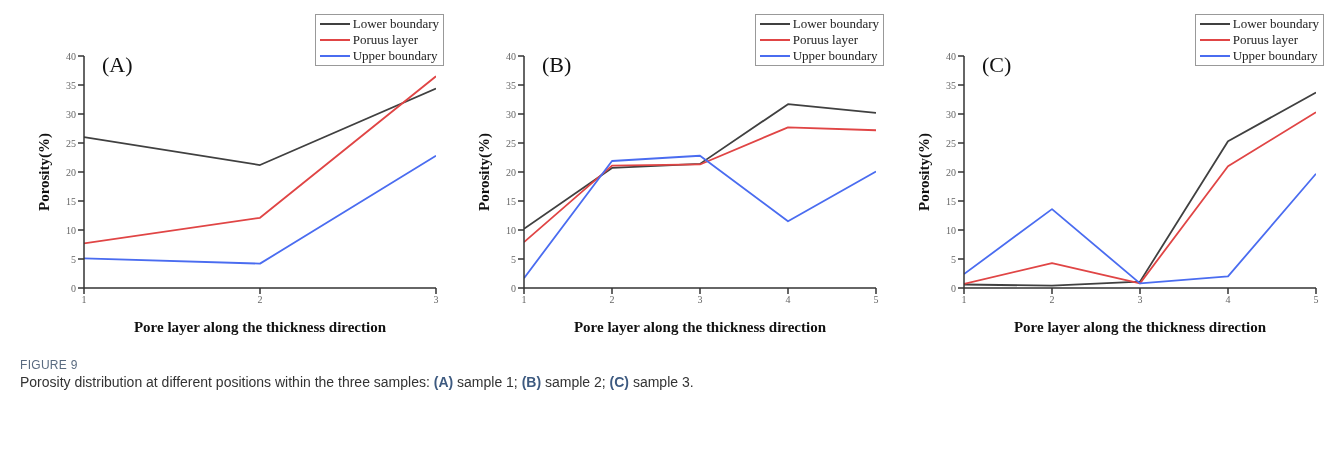 Image resolution: width=1328 pixels, height=465 pixels. What do you see at coordinates (997, 65) in the screenshot?
I see `chart-title: (C)` at bounding box center [997, 65].